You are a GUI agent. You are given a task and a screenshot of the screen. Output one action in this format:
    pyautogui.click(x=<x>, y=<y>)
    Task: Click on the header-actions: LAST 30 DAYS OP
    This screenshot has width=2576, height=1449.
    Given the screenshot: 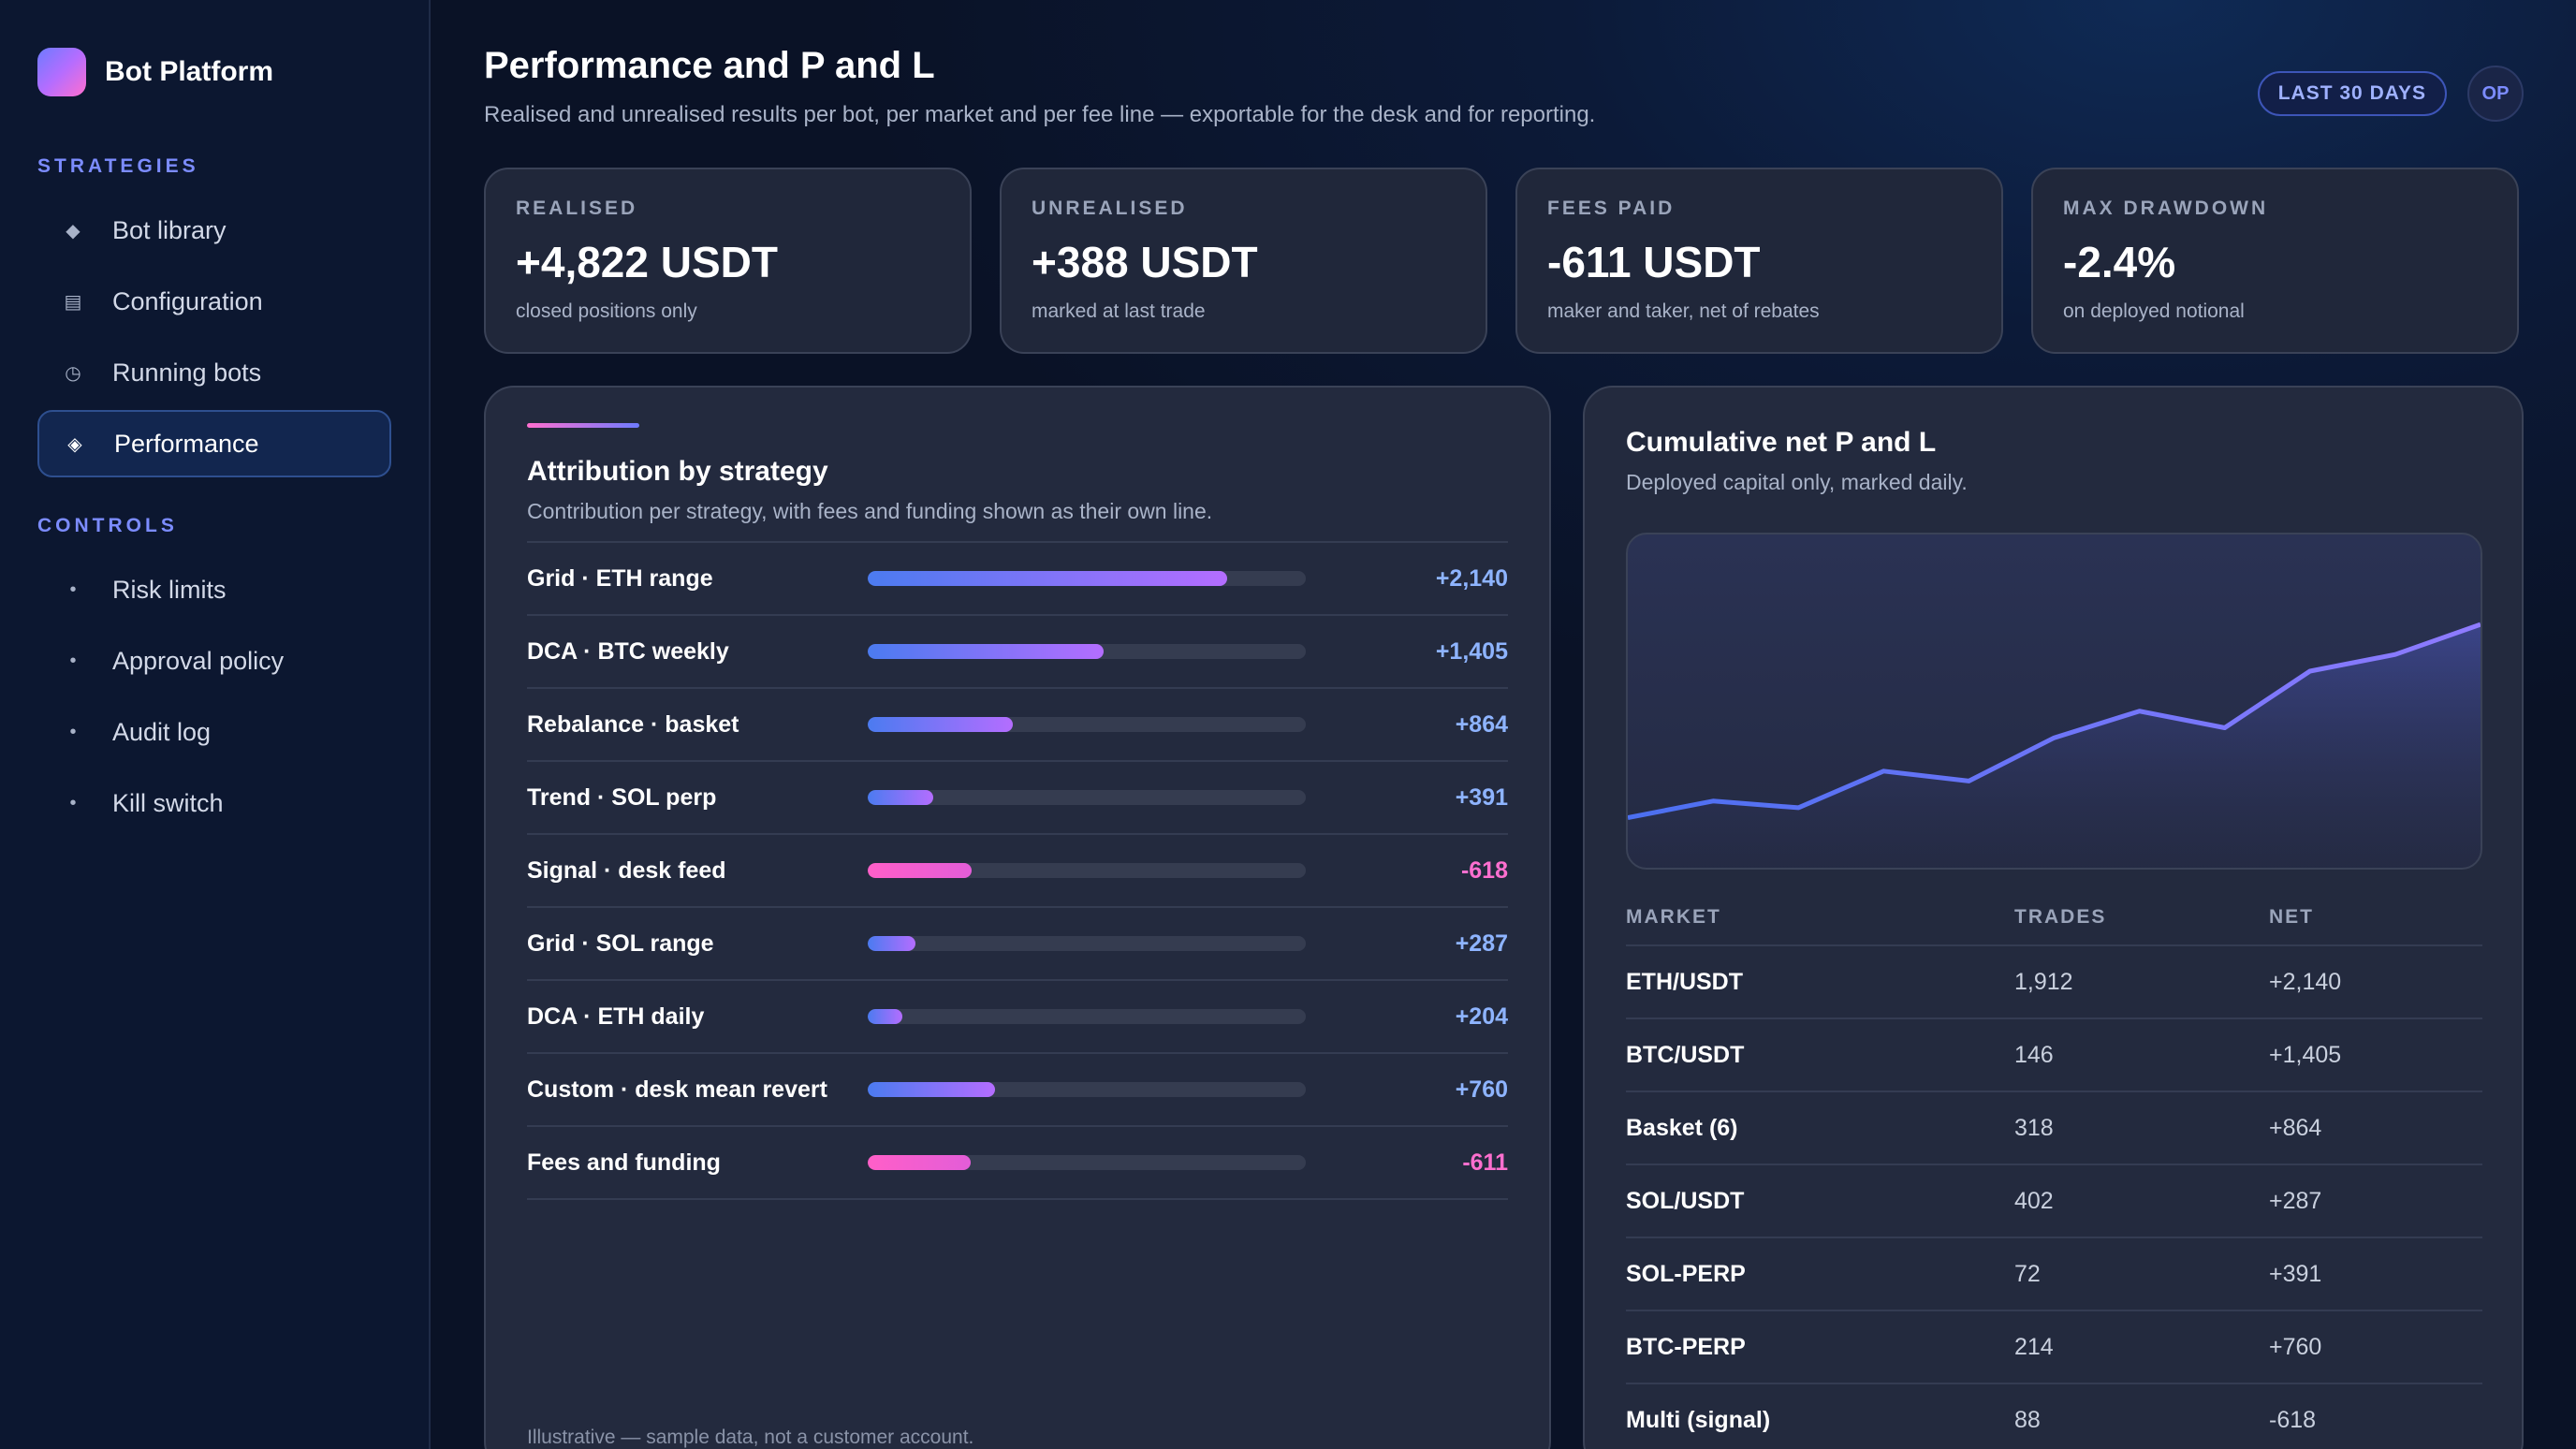 What is the action you would take?
    pyautogui.click(x=2390, y=94)
    